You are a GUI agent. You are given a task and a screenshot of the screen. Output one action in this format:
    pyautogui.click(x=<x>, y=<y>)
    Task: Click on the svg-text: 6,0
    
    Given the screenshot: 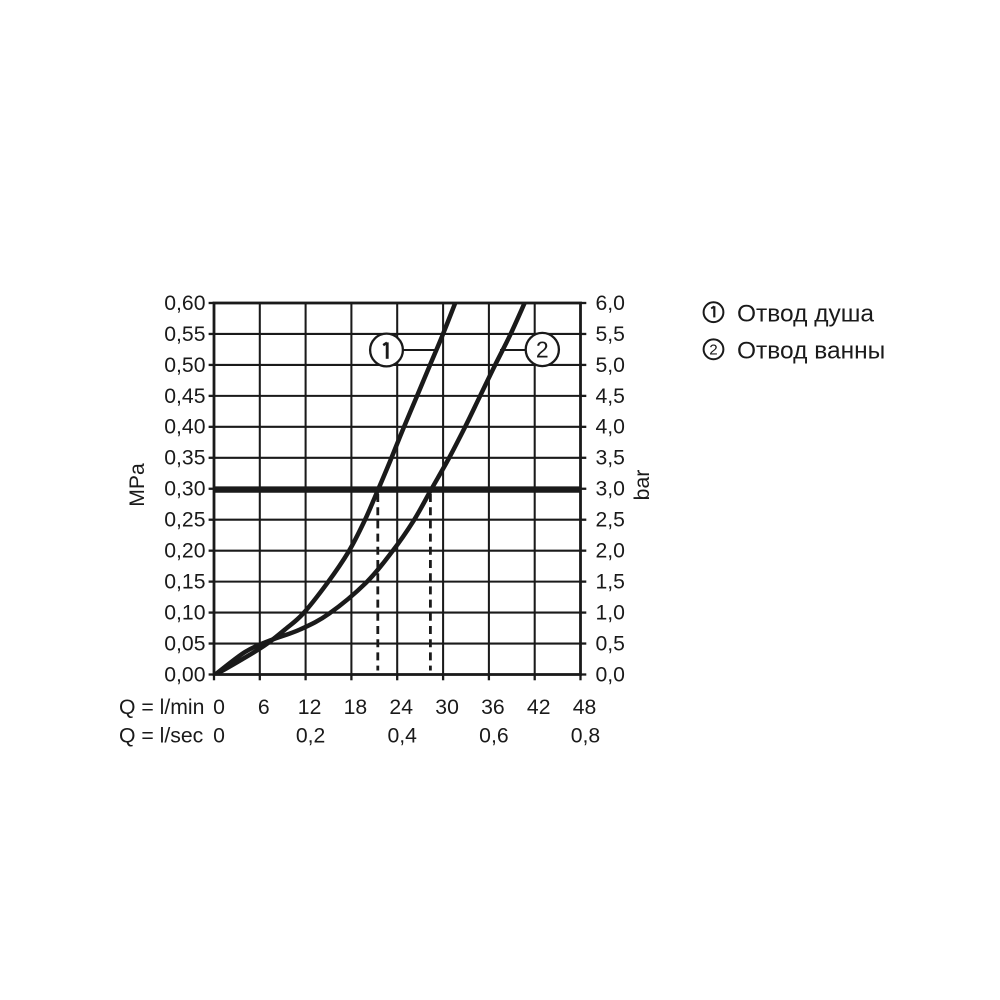 What is the action you would take?
    pyautogui.click(x=610, y=303)
    